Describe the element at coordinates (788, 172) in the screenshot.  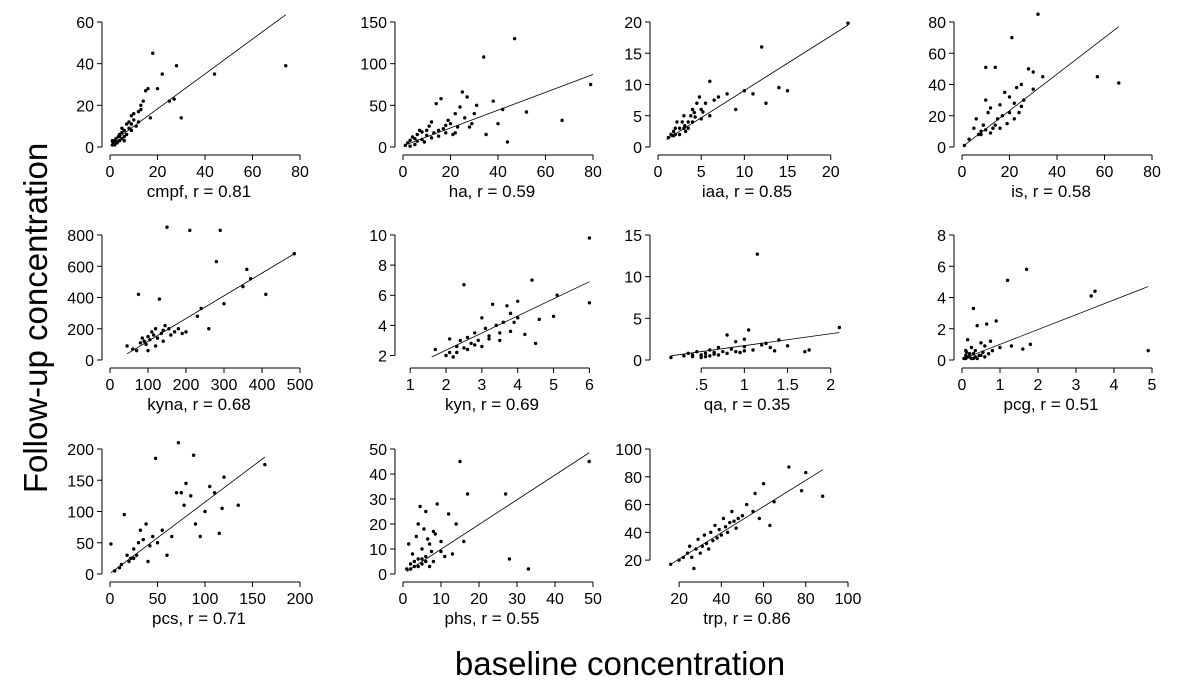
I see `x-tick-label: 15` at that location.